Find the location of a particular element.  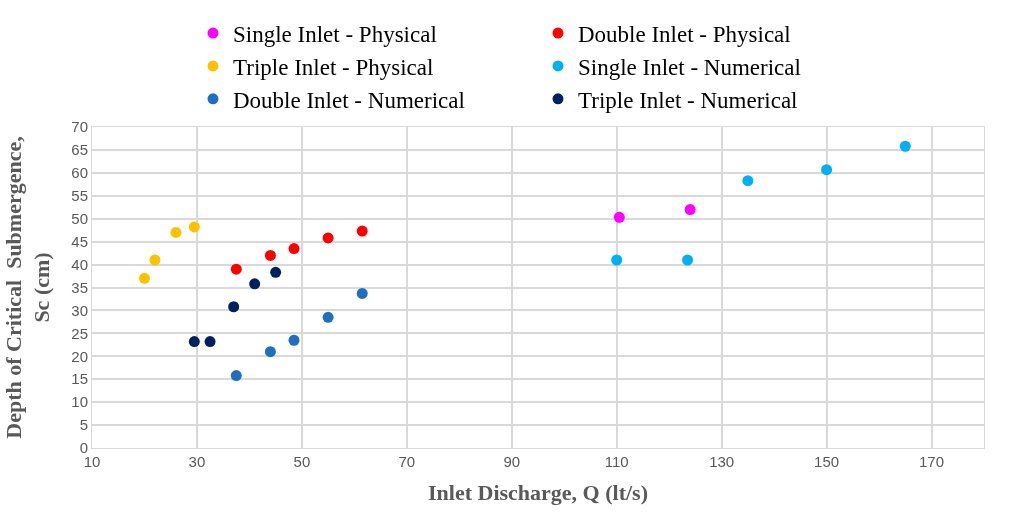

legend-label: Double Inlet - Numerical is located at coordinates (349, 100).